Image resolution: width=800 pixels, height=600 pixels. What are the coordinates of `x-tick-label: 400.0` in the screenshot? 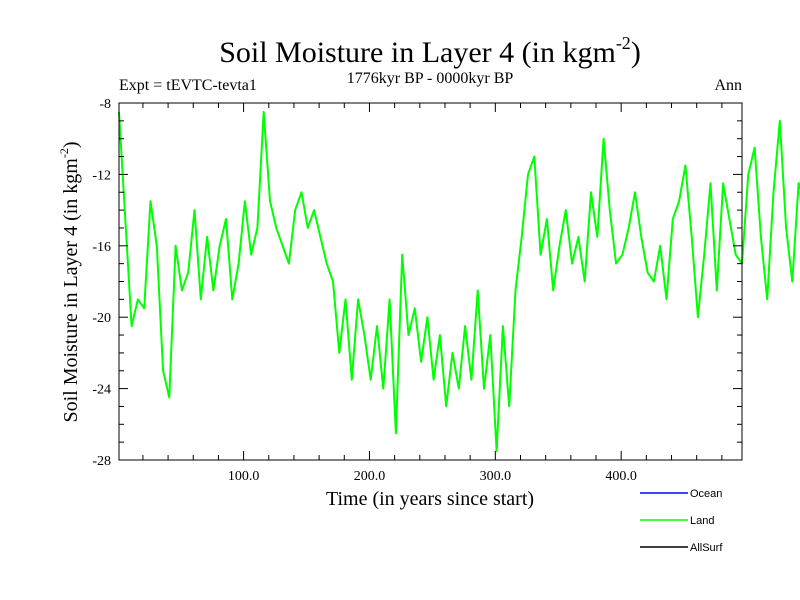 It's located at (621, 476).